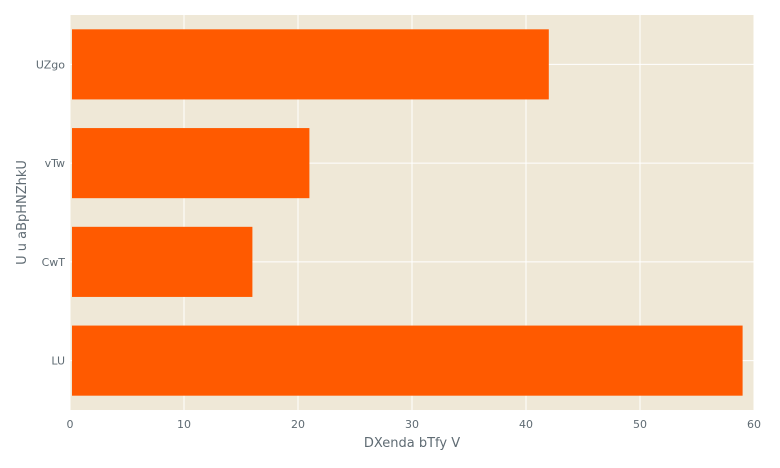 Image resolution: width=780 pixels, height=468 pixels. Describe the element at coordinates (22, 212) in the screenshot. I see `y-axis-title: U u aBpHNZhkU` at that location.